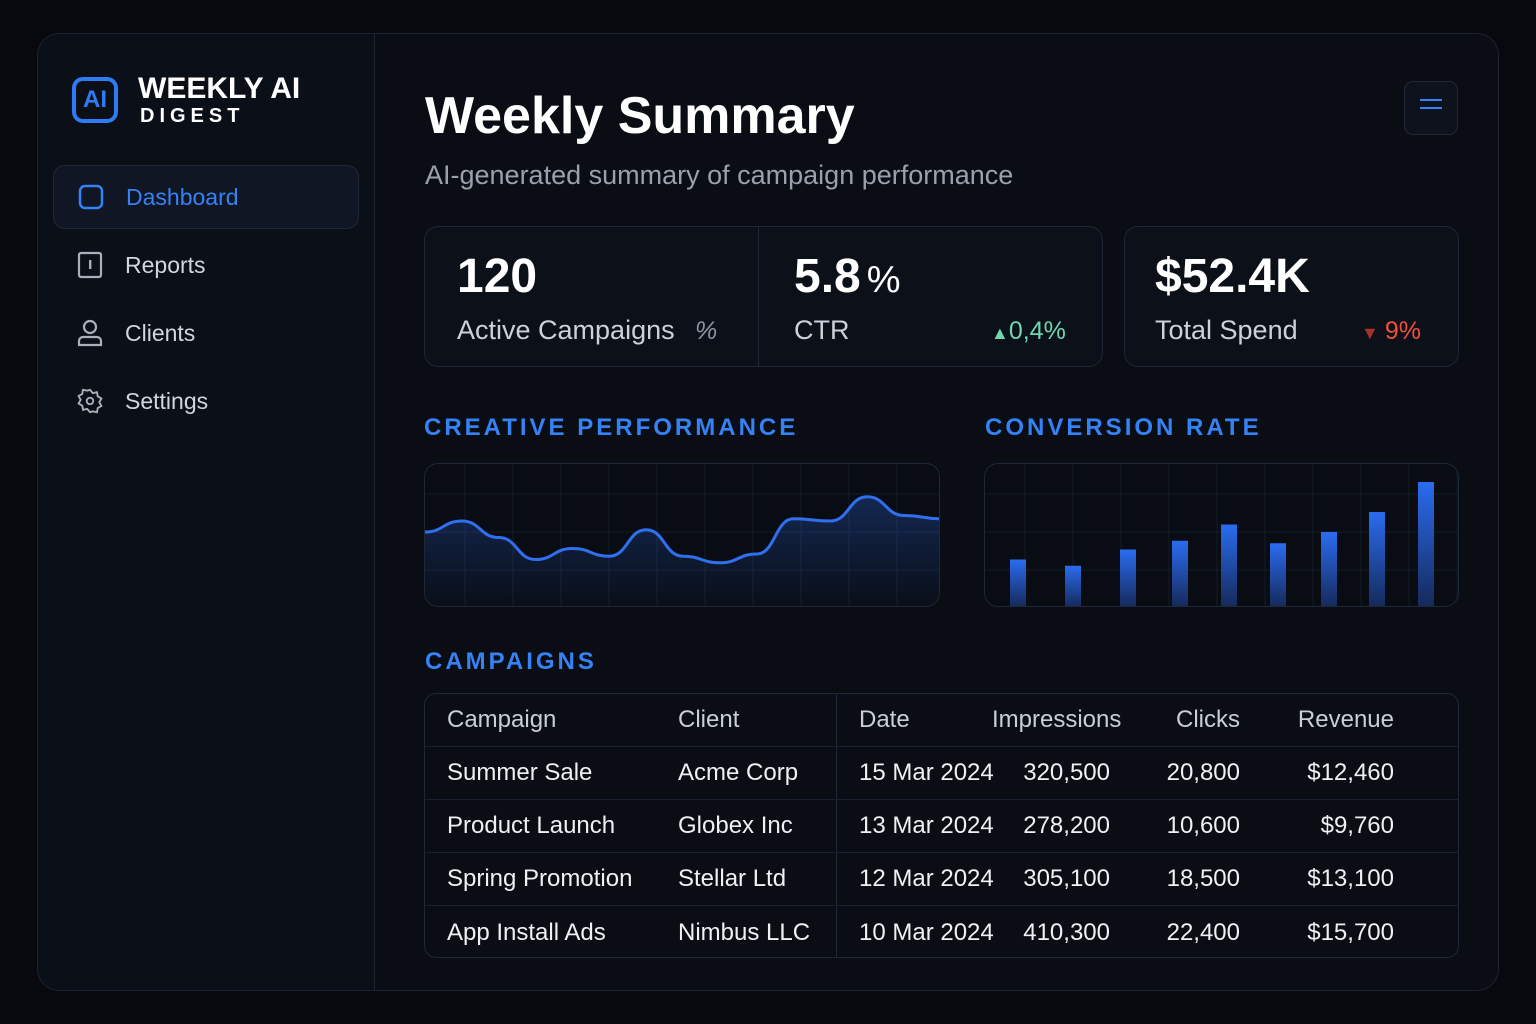  Describe the element at coordinates (167, 400) in the screenshot. I see `sidebar-item-label: Settings` at that location.